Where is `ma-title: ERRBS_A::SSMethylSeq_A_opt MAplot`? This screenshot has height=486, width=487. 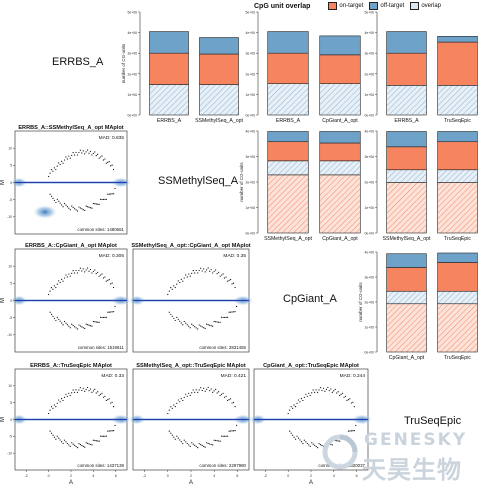 ma-title: ERRBS_A::SSMethylSeq_A_opt MAplot is located at coordinates (70, 128).